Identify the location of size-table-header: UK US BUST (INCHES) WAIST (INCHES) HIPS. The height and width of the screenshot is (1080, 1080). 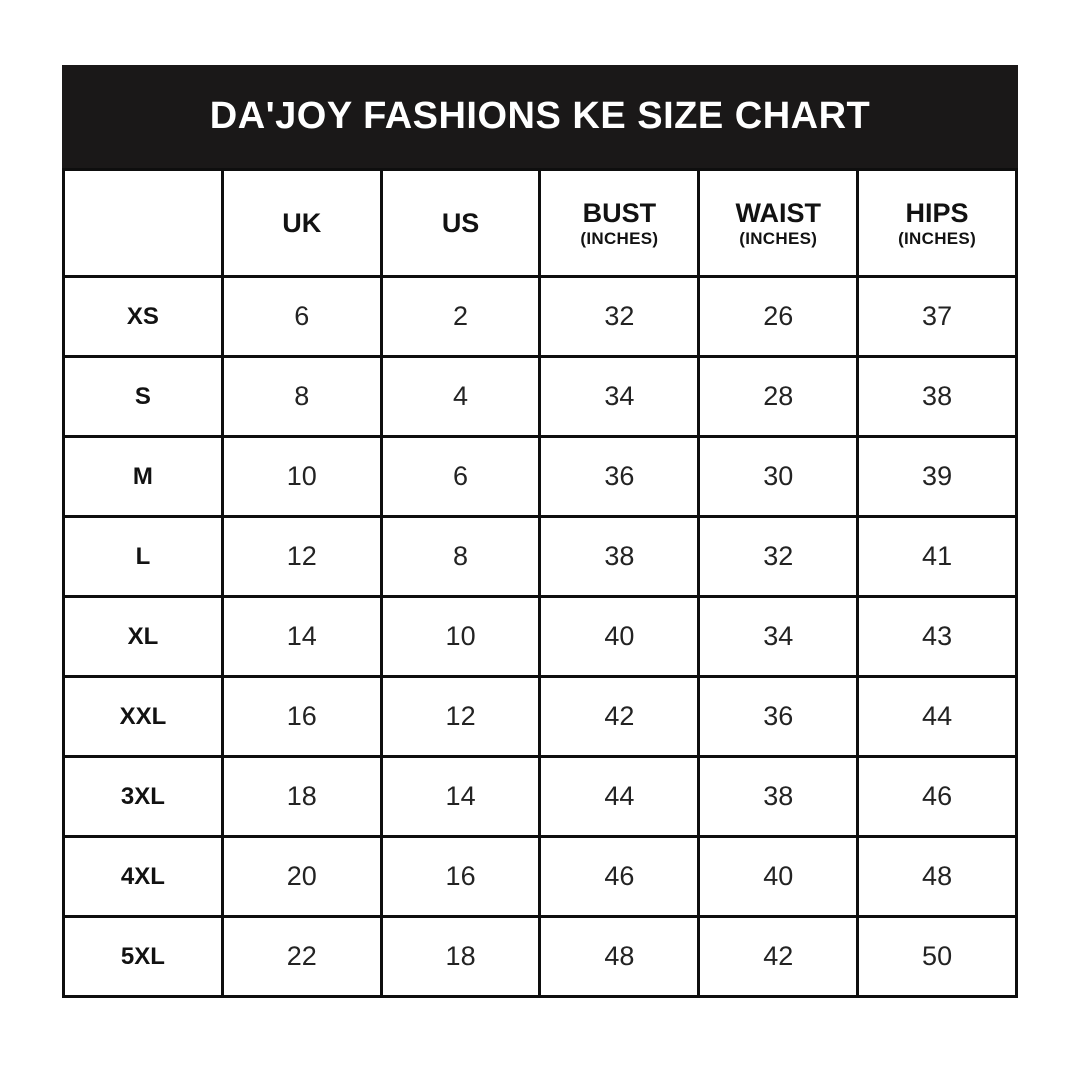
(540, 223).